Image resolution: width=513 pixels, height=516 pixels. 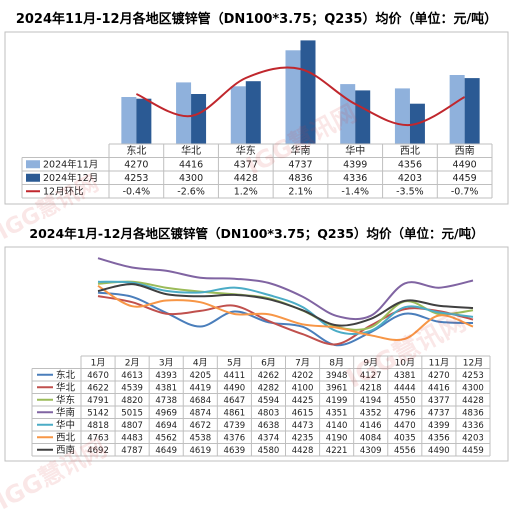 I want to click on data-label: 4127, so click(x=371, y=376).